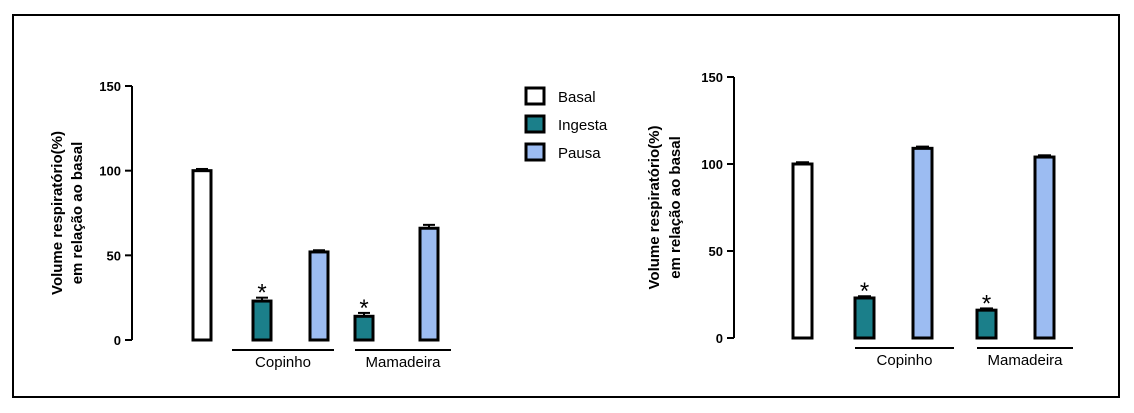 Image resolution: width=1134 pixels, height=413 pixels. I want to click on legend-swatch-pausa, so click(535, 152).